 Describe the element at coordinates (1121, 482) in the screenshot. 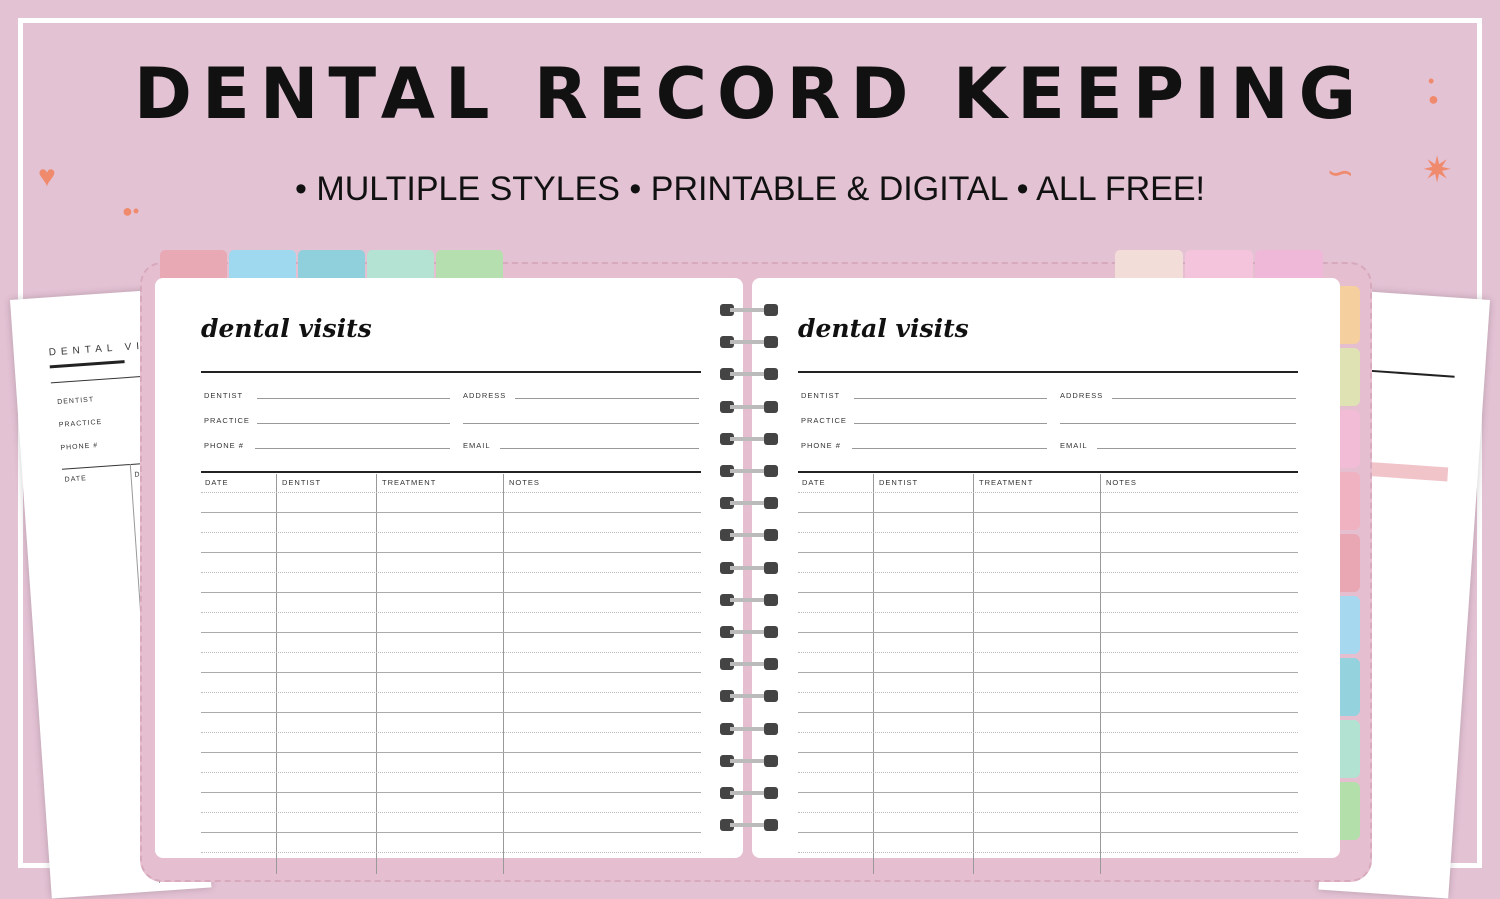

I see `column-header: NOTES` at that location.